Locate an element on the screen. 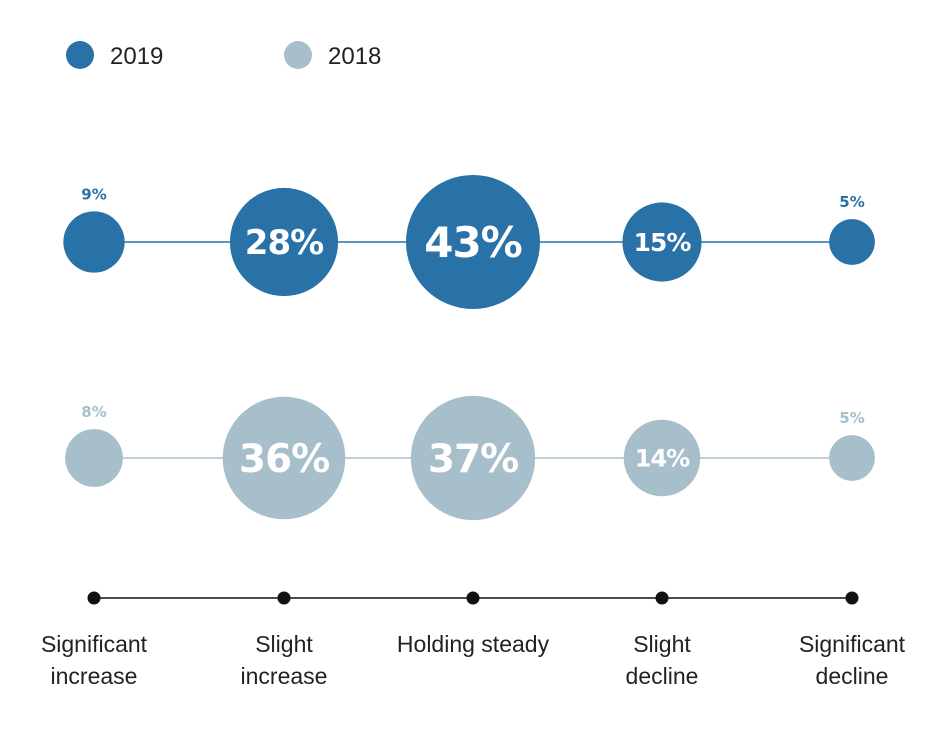 The width and height of the screenshot is (939, 739). value-label-2018-3: 14% is located at coordinates (662, 459).